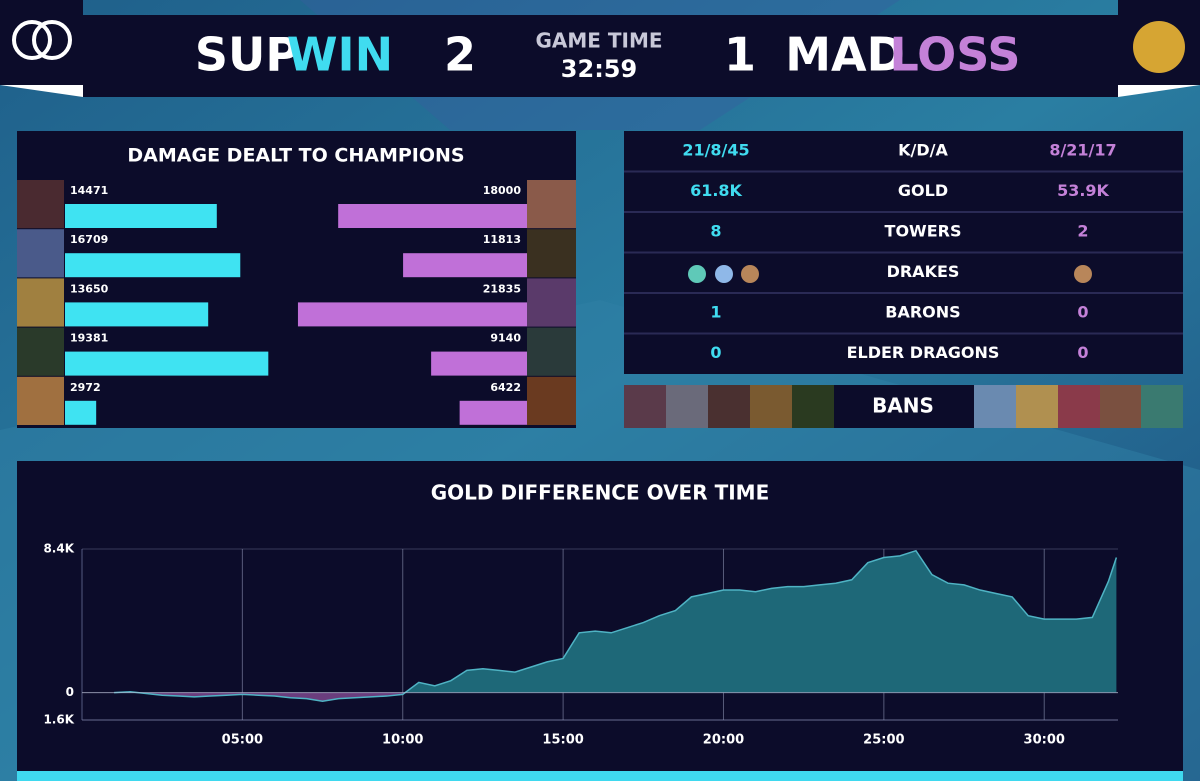  What do you see at coordinates (89, 190) in the screenshot?
I see `damage-label: 14471` at bounding box center [89, 190].